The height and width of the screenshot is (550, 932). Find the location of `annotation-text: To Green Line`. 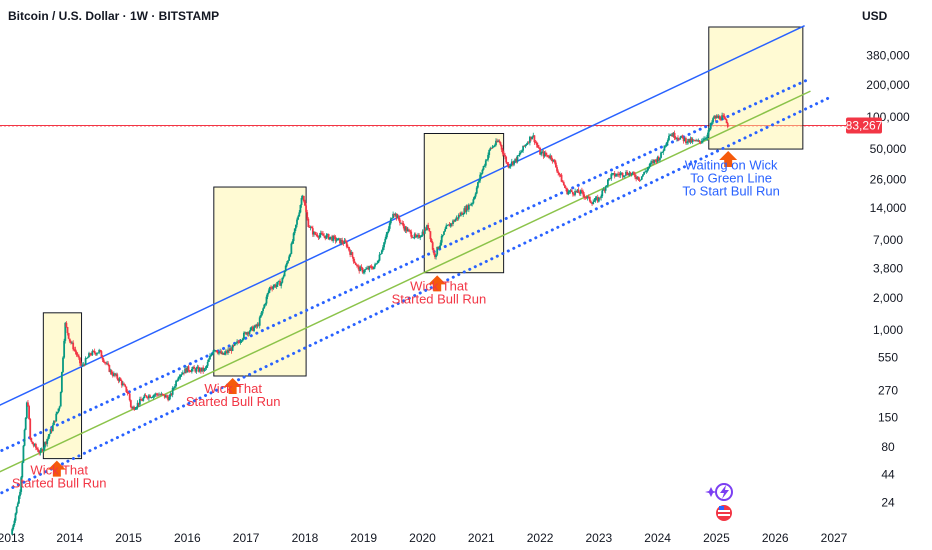

annotation-text: To Green Line is located at coordinates (731, 178).